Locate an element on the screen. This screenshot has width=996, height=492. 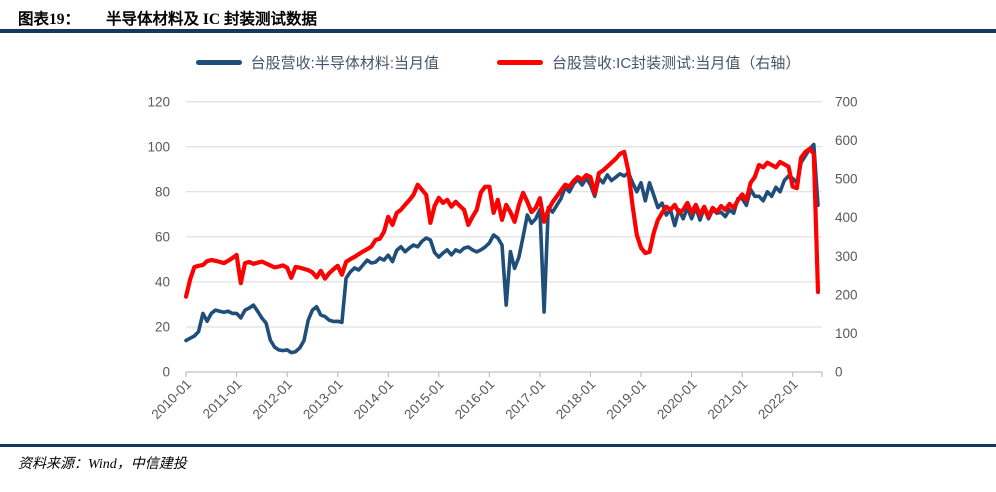
svg-text: 2013-01 is located at coordinates (323, 400).